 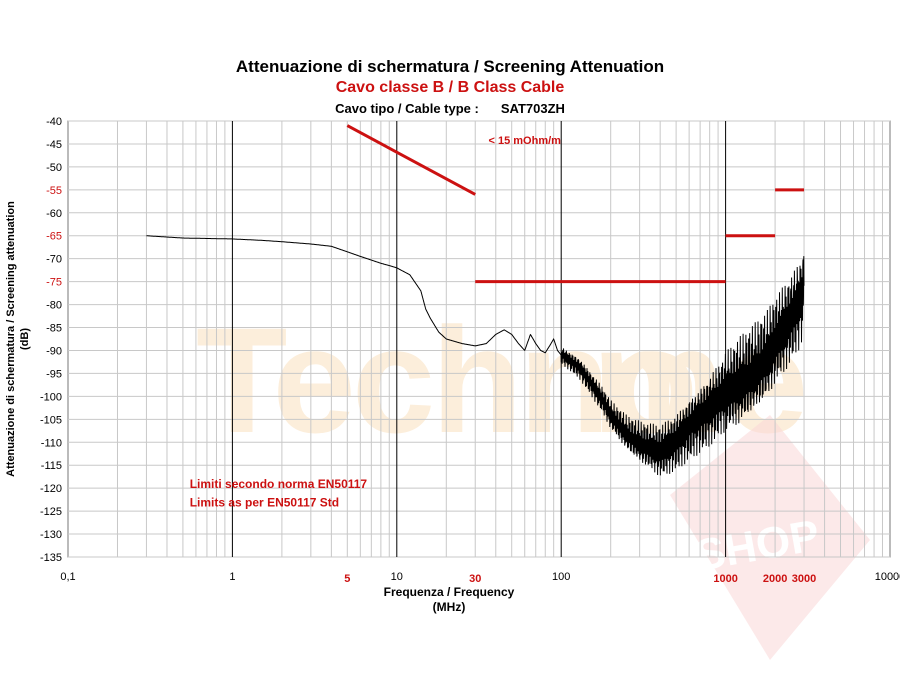 What do you see at coordinates (887, 577) in the screenshot?
I see `x-tick-label: 10000` at bounding box center [887, 577].